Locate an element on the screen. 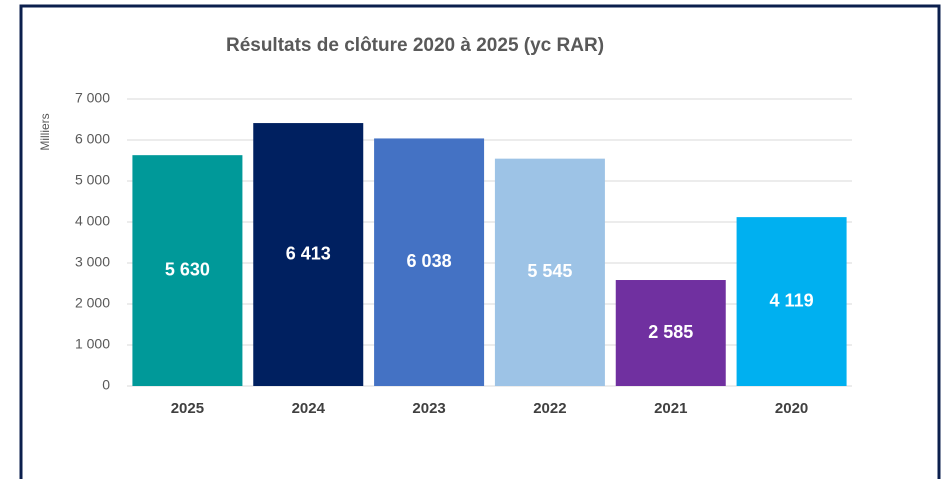 Image resolution: width=947 pixels, height=479 pixels. x-tick-label: 2023 is located at coordinates (428, 408).